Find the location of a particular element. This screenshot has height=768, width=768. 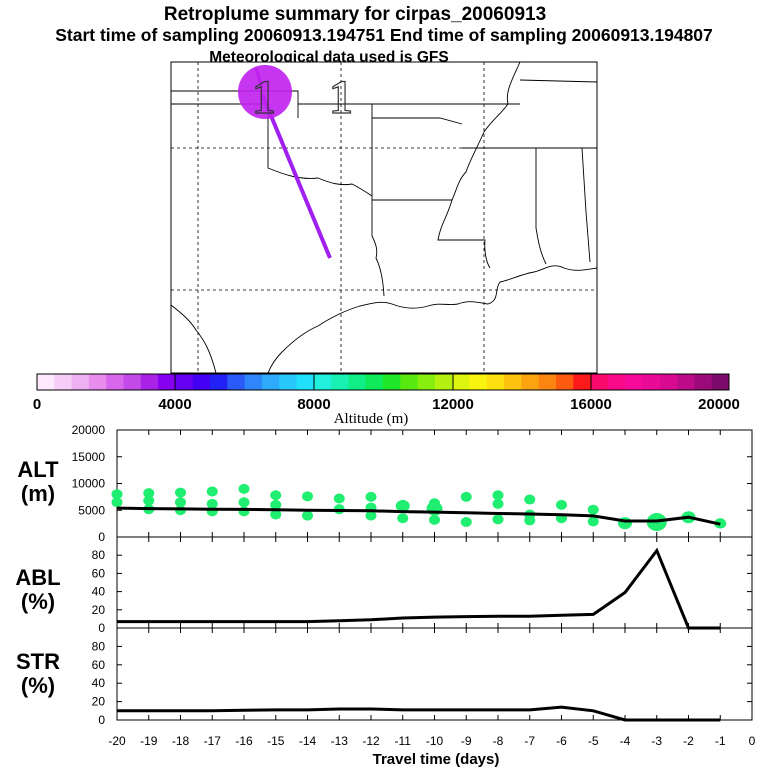

altitude-colorbar is located at coordinates (383, 382).